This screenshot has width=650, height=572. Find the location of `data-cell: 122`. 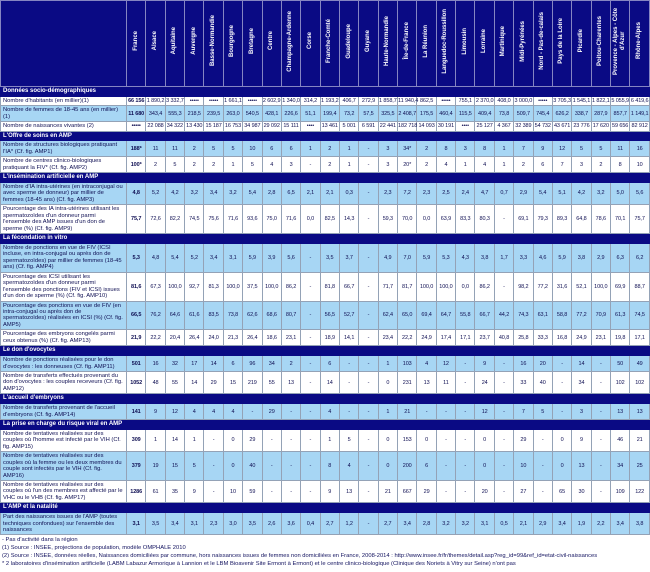

data-cell: 122 is located at coordinates (639, 491).